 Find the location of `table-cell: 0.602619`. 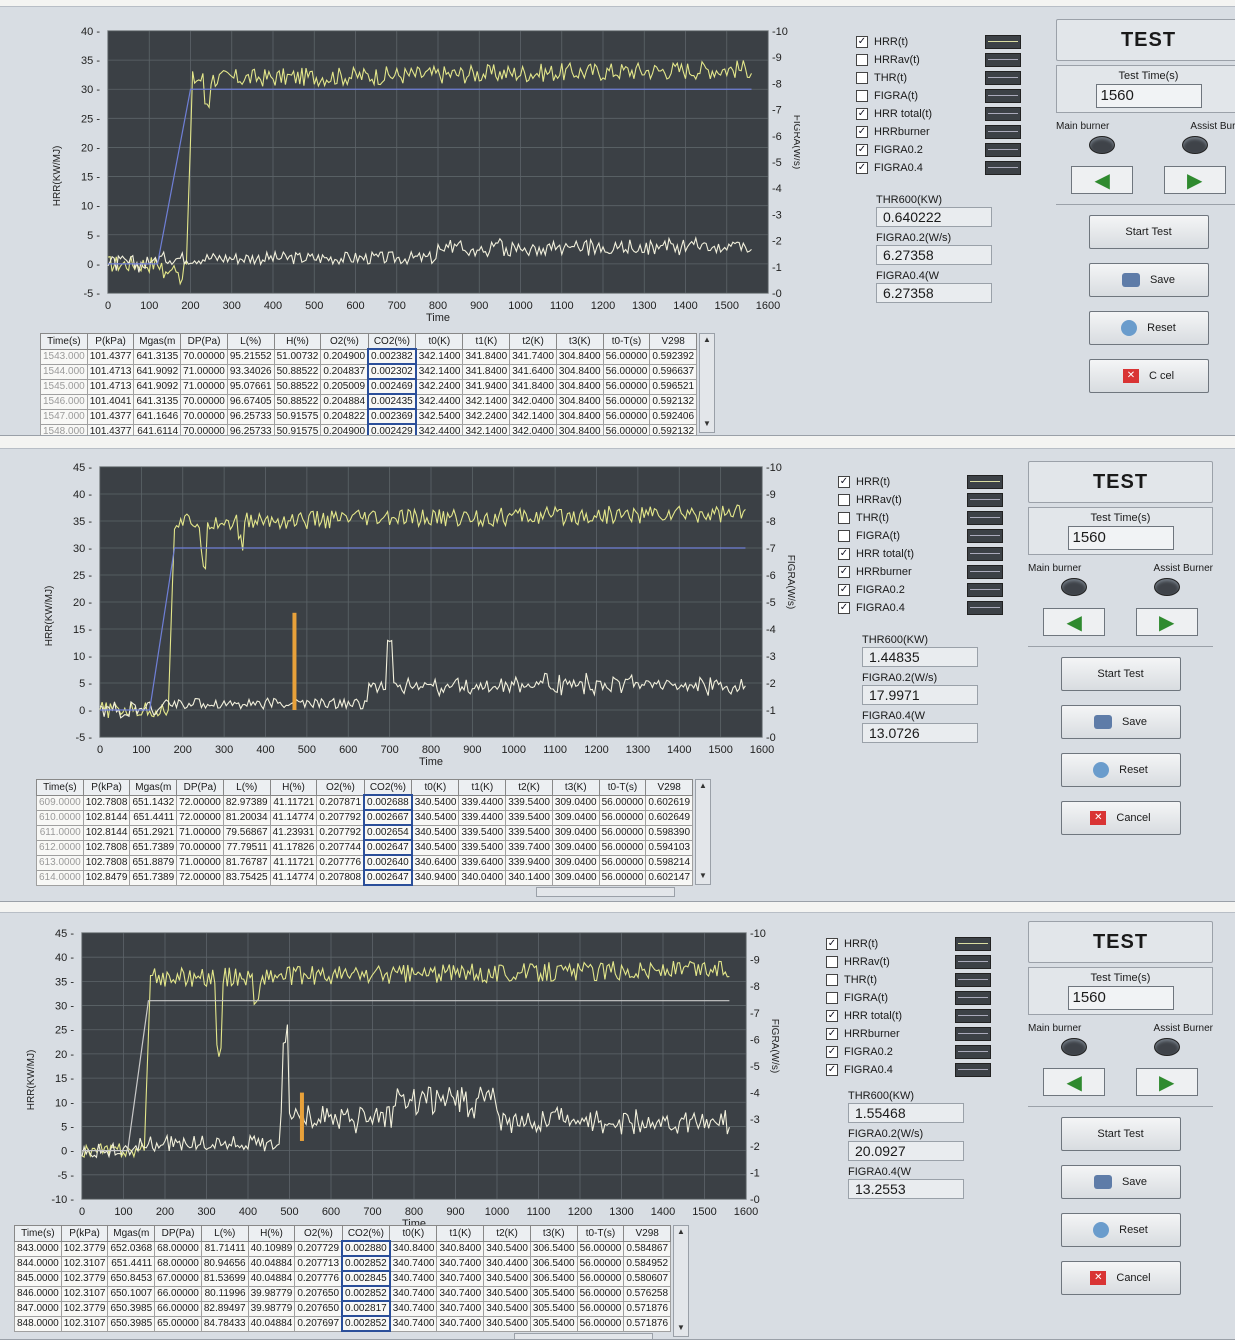

table-cell: 0.602619 is located at coordinates (669, 802).